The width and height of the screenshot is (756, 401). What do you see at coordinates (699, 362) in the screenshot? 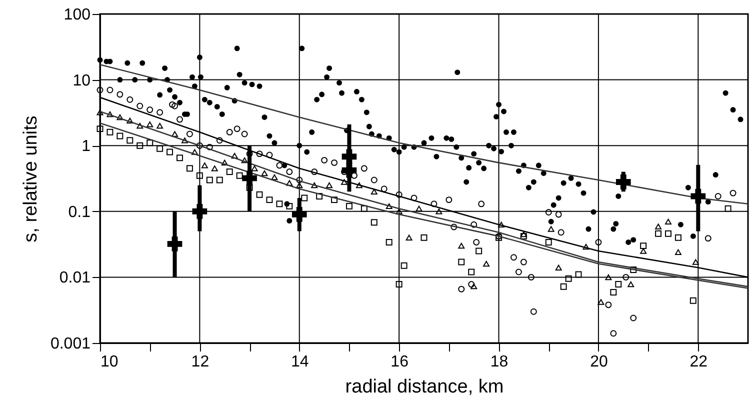
I see `x-tick-label: 22` at bounding box center [699, 362].